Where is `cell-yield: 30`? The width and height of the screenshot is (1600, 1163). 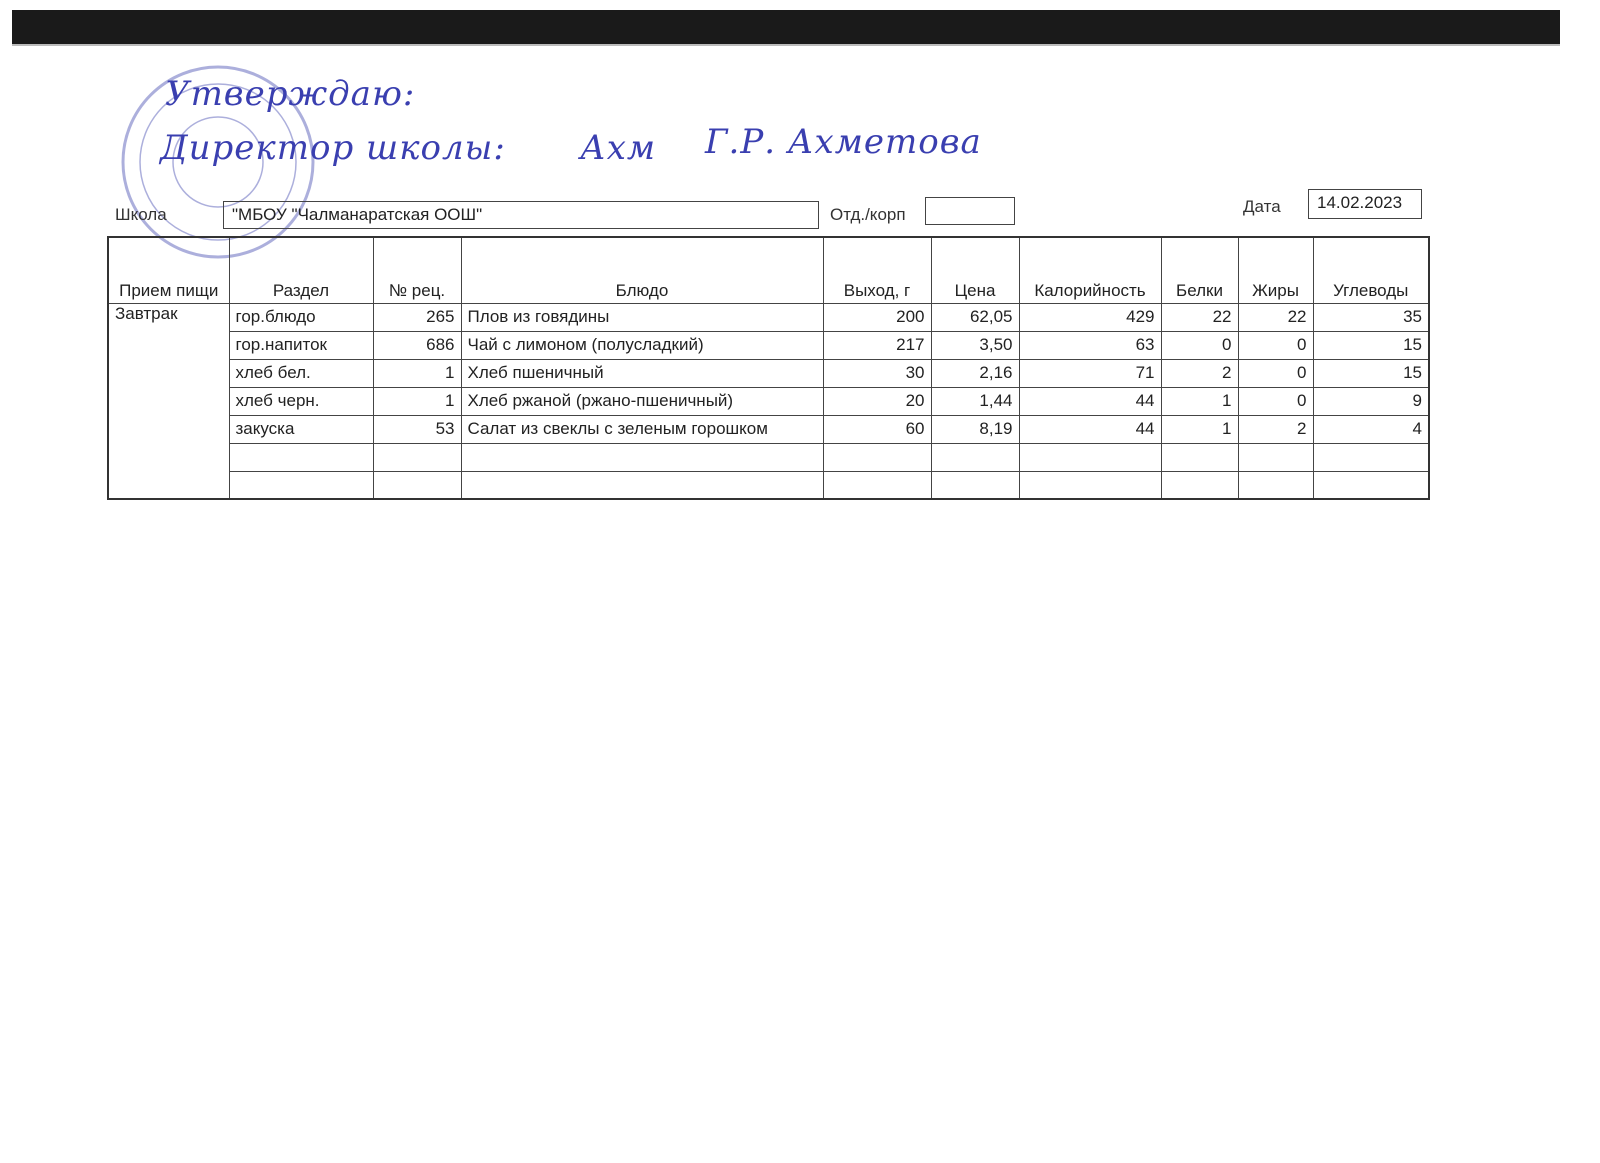 cell-yield: 30 is located at coordinates (877, 373).